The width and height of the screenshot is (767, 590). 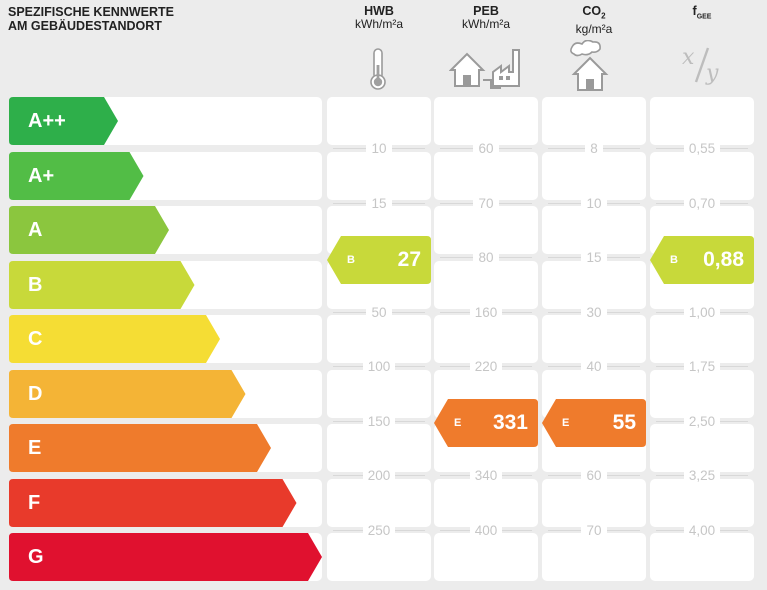 I want to click on chart-title-line1: SPEZIFISCHE KENNWERTE, so click(x=91, y=12).